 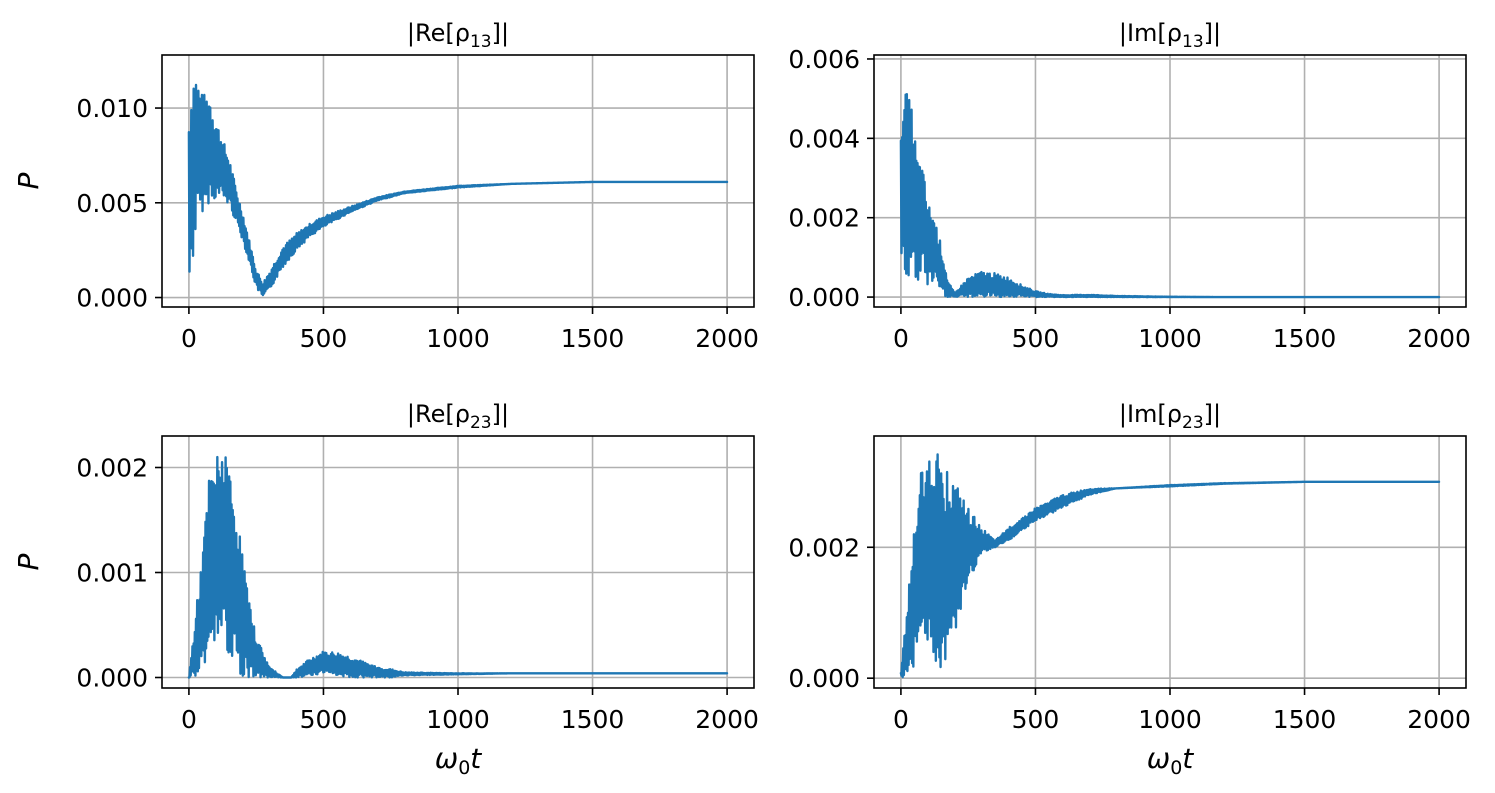 What do you see at coordinates (112, 573) in the screenshot?
I see `y-tick-label: 0.001` at bounding box center [112, 573].